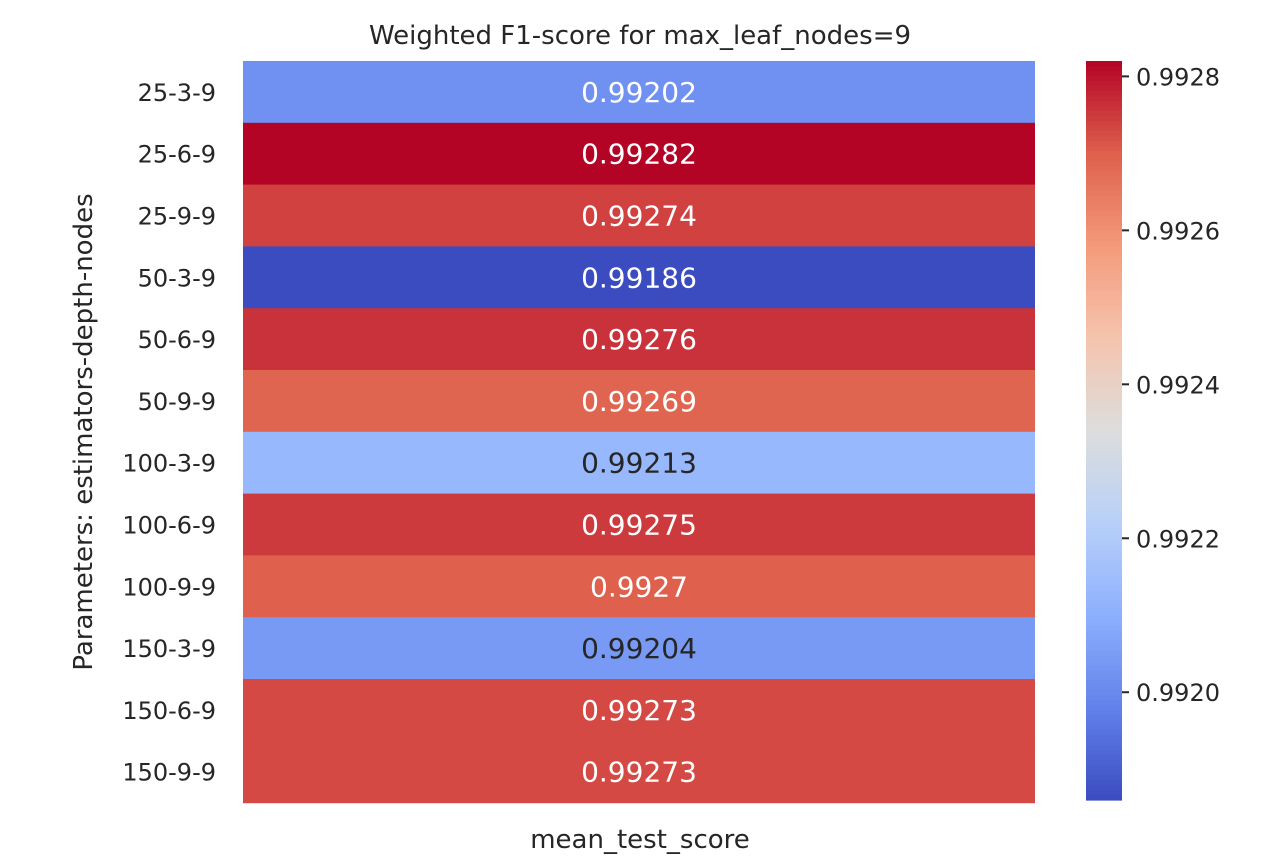 The width and height of the screenshot is (1274, 864). I want to click on colorbar-tick-label: 0.9920, so click(1178, 693).